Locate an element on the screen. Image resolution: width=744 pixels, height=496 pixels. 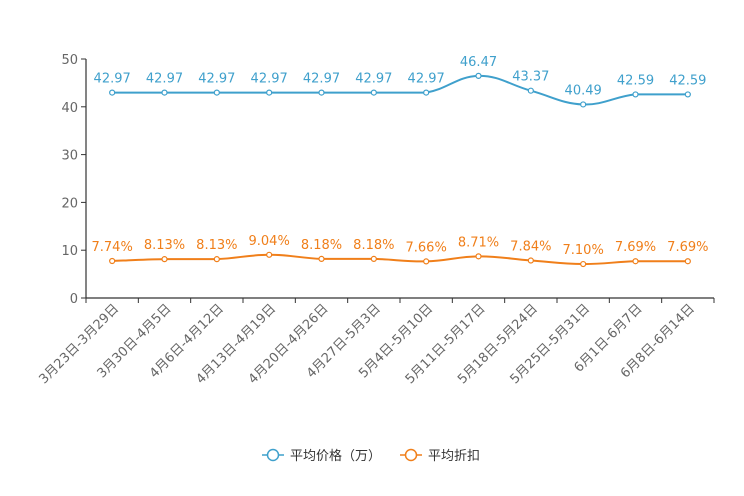
series-line-discount is located at coordinates (400, 259).